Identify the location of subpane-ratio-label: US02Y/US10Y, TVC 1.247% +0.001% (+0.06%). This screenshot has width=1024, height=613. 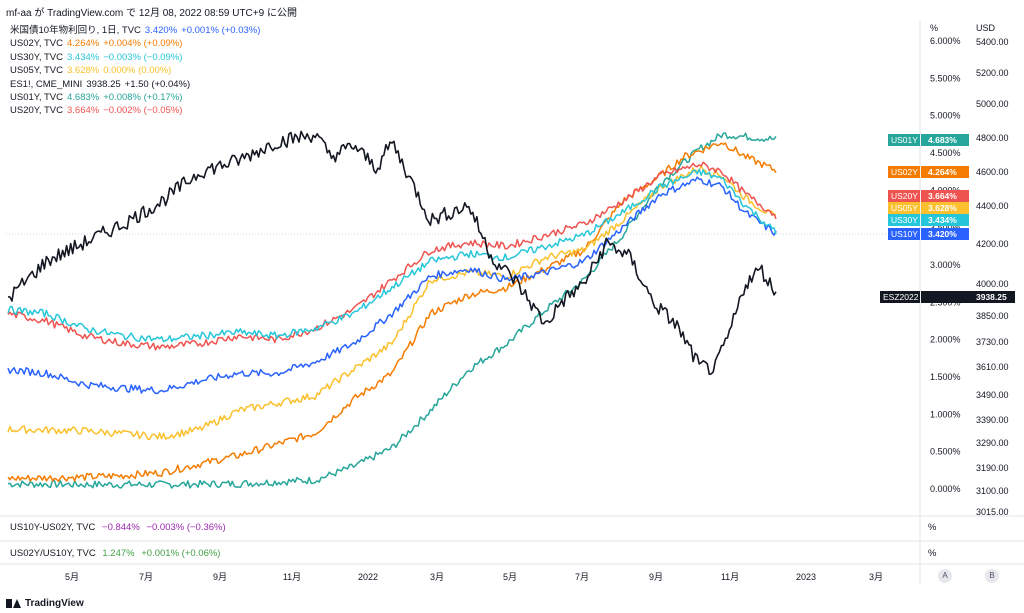
(117, 553).